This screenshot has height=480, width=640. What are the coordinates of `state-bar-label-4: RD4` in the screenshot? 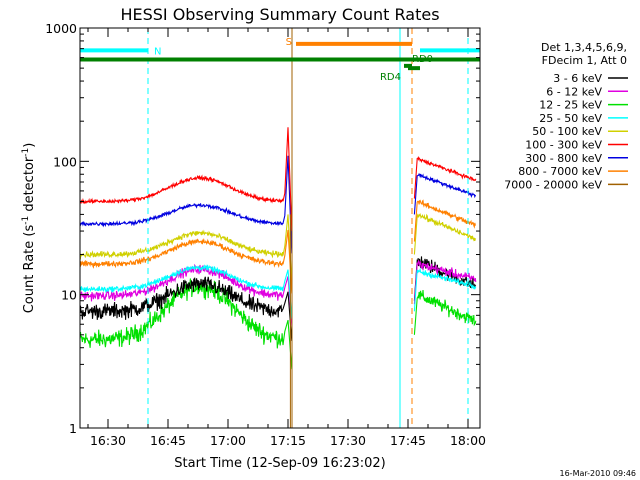 It's located at (390, 77).